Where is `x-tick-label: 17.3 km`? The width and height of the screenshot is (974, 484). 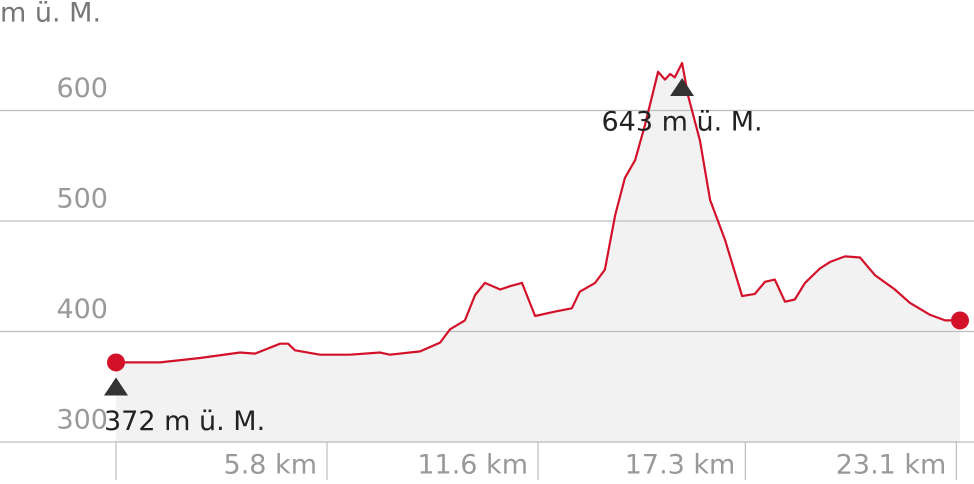 x-tick-label: 17.3 km is located at coordinates (680, 465).